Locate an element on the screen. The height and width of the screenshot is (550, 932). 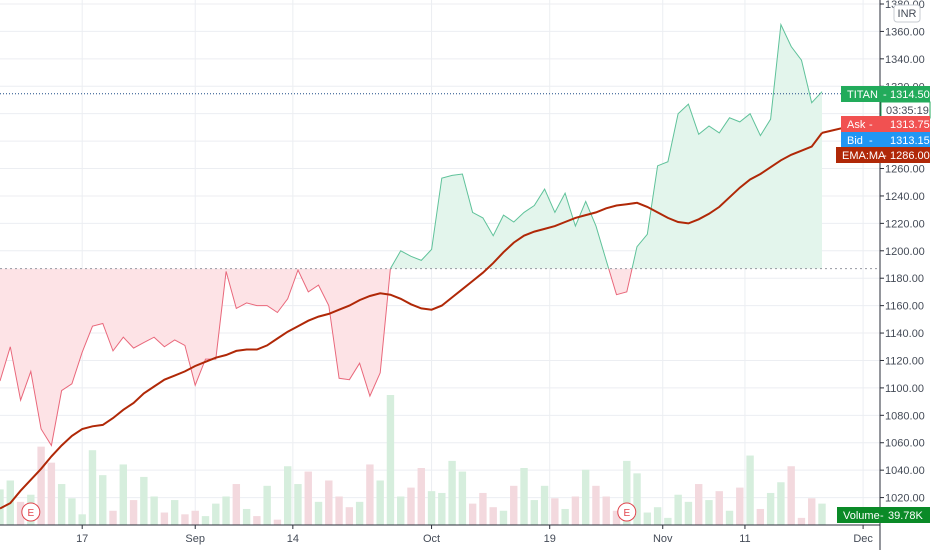
currency-button: INR is located at coordinates (907, 13).